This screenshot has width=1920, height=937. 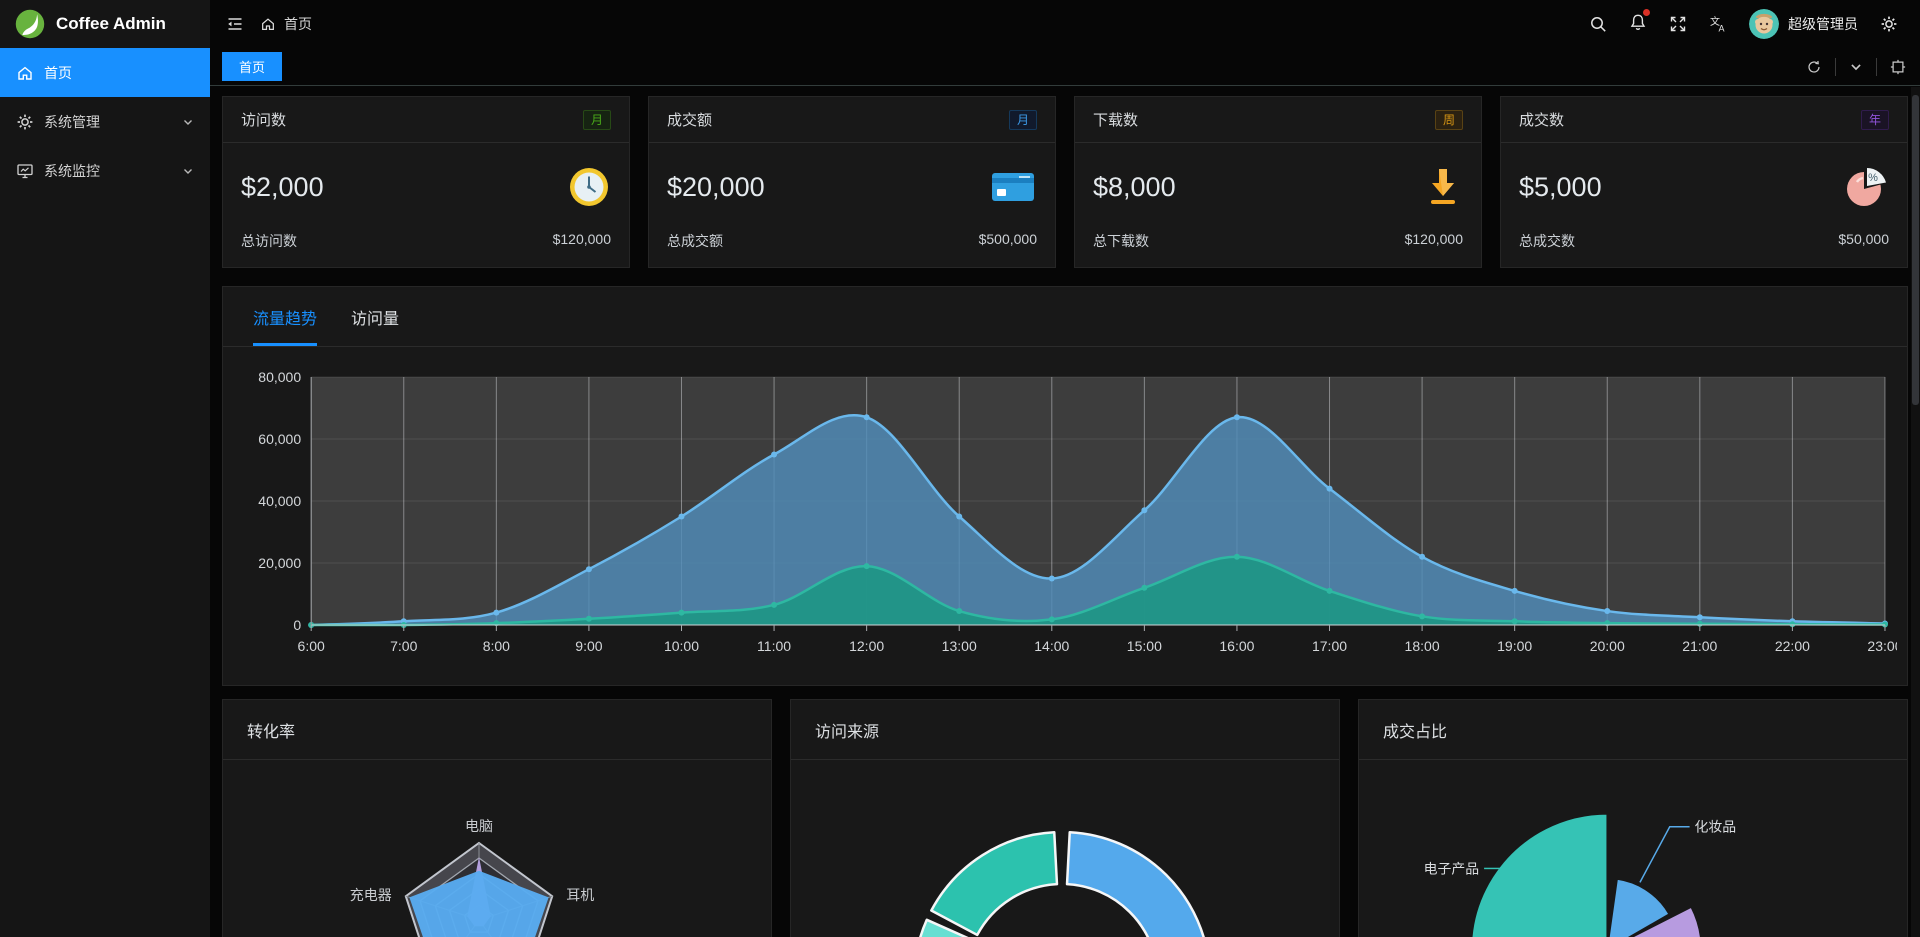 What do you see at coordinates (1633, 730) in the screenshot?
I see `card-title: 成交占比` at bounding box center [1633, 730].